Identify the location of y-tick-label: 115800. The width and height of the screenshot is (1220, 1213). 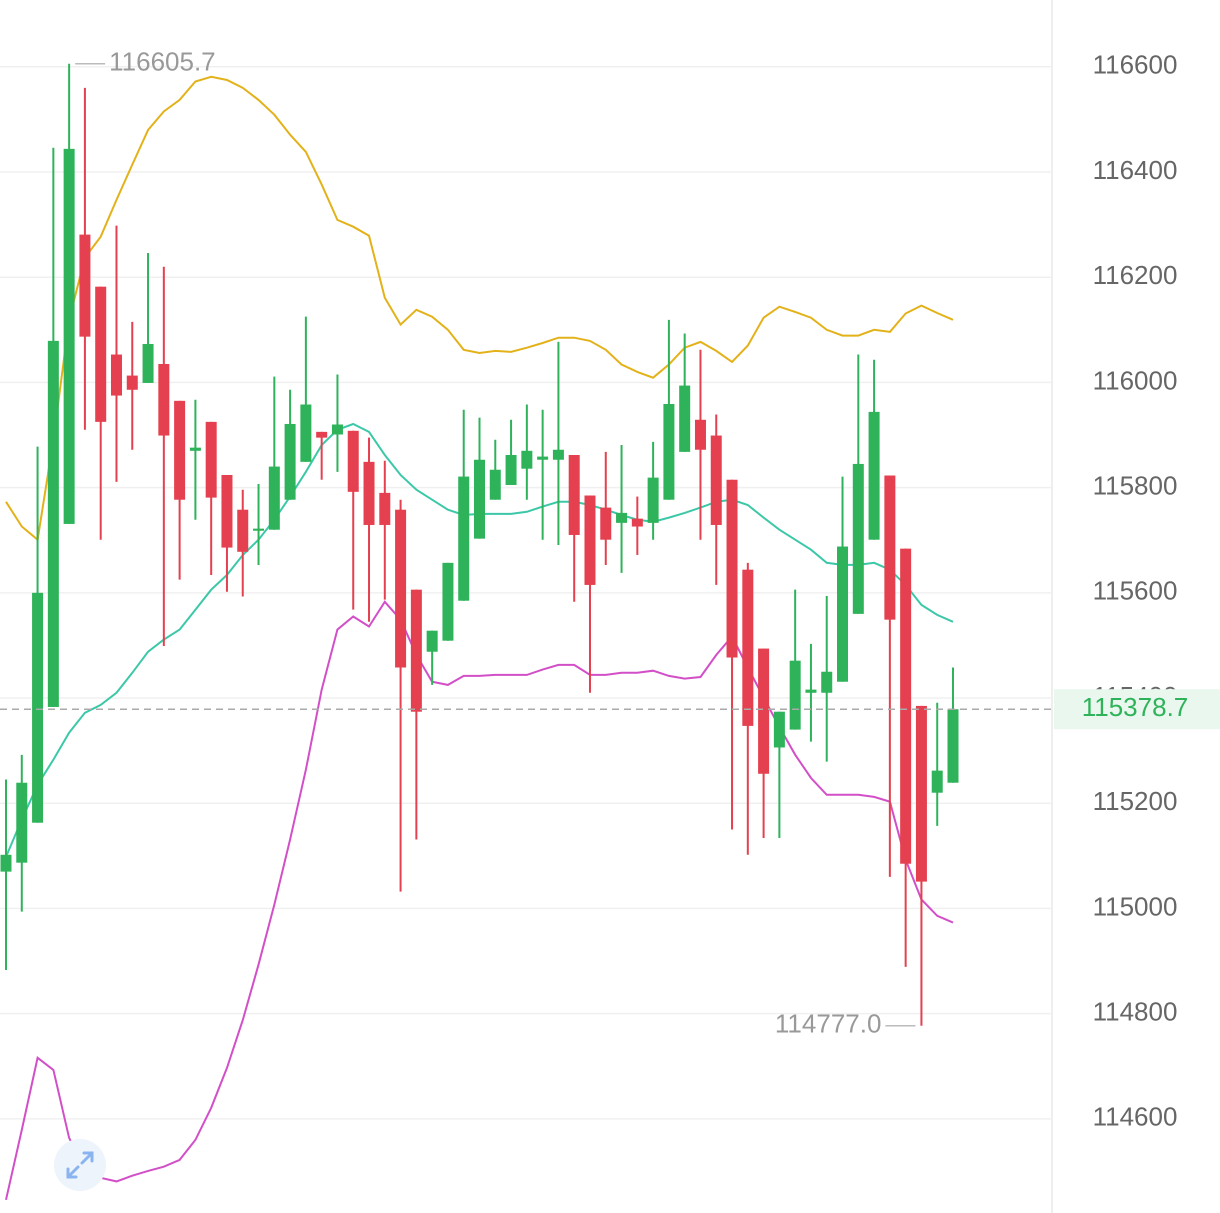
(1135, 485).